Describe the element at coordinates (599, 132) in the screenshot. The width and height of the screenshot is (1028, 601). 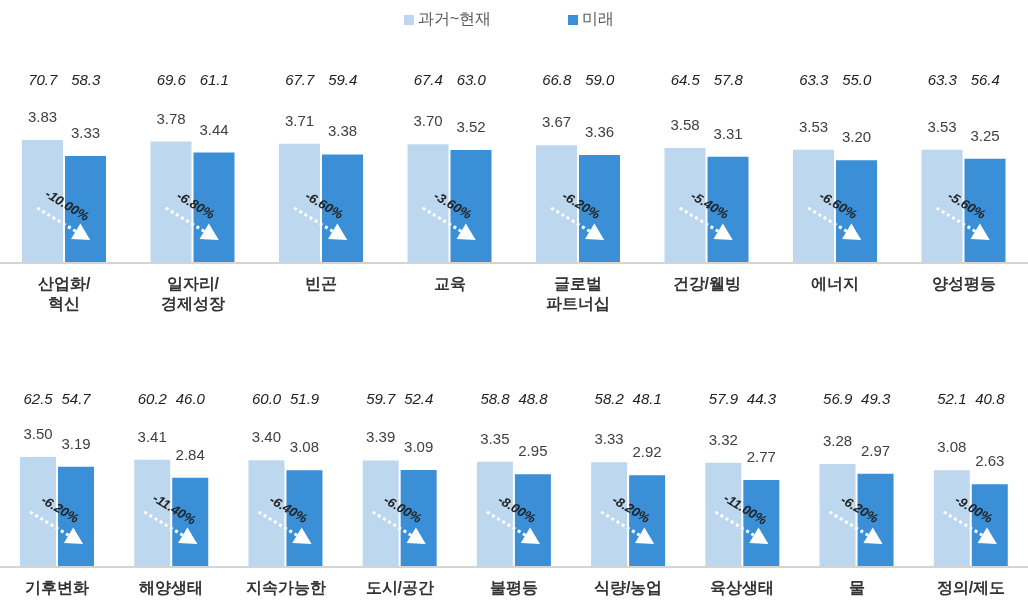
I see `data-label: 3.36` at that location.